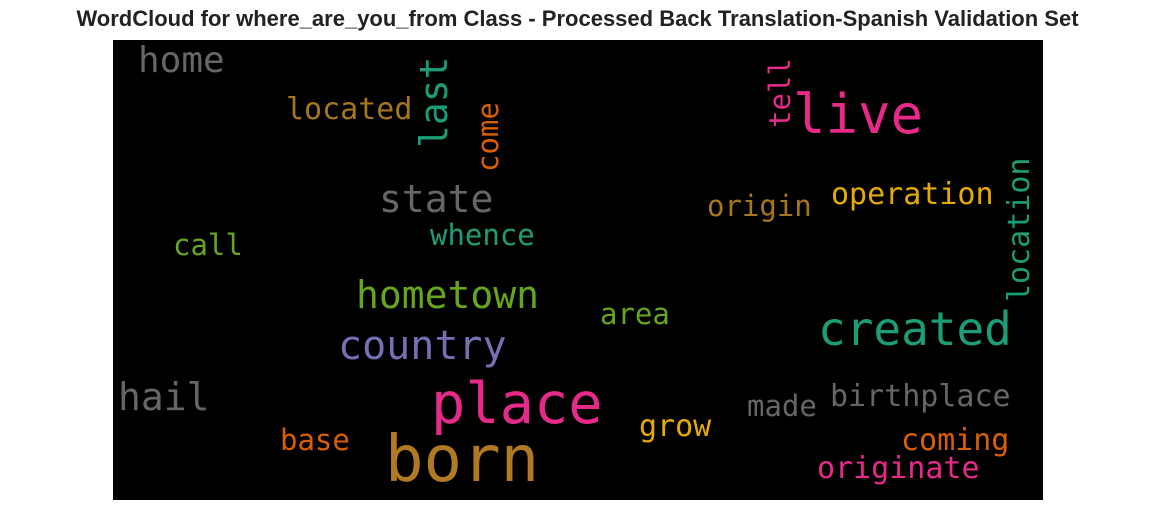  Describe the element at coordinates (482, 235) in the screenshot. I see `word-whence: whence` at that location.